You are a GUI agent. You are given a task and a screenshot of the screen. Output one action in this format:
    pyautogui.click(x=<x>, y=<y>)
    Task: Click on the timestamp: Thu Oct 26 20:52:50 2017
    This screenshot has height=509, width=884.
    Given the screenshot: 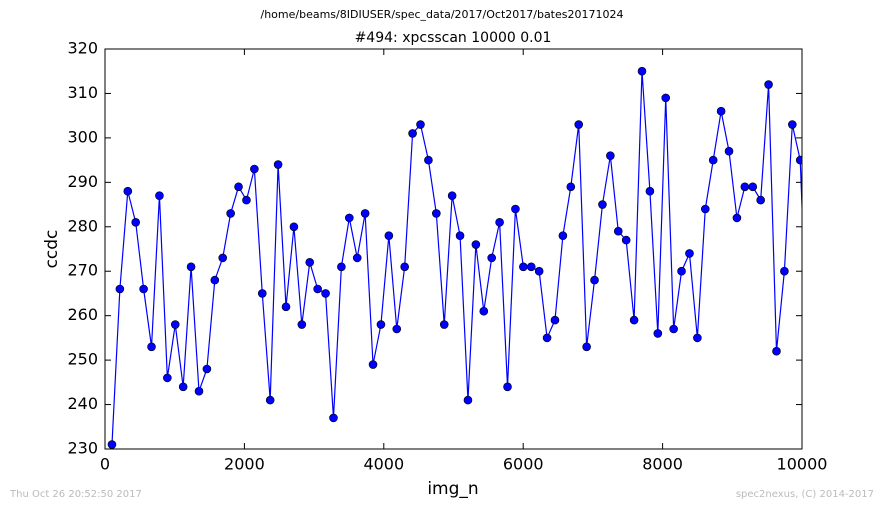 What is the action you would take?
    pyautogui.click(x=75, y=494)
    